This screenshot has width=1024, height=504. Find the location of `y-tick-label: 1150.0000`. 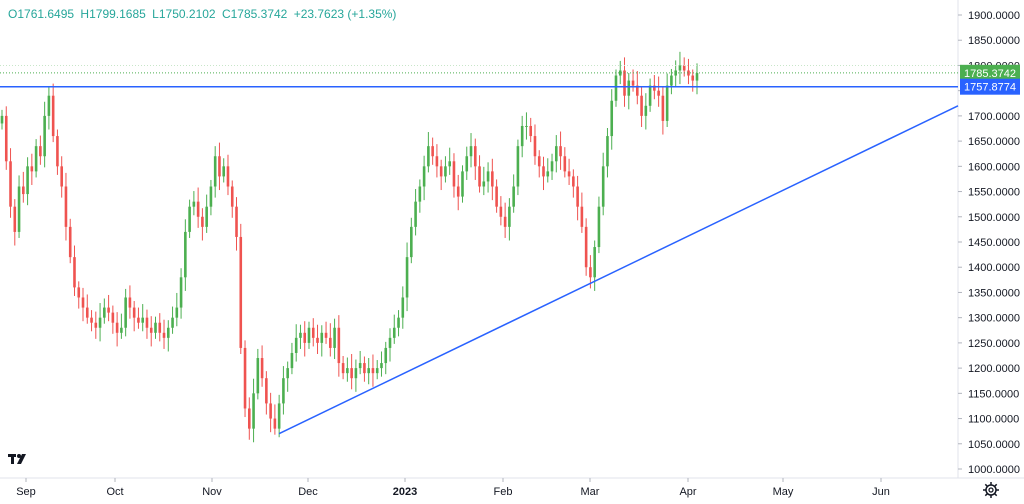

y-tick-label: 1150.0000 is located at coordinates (993, 394).